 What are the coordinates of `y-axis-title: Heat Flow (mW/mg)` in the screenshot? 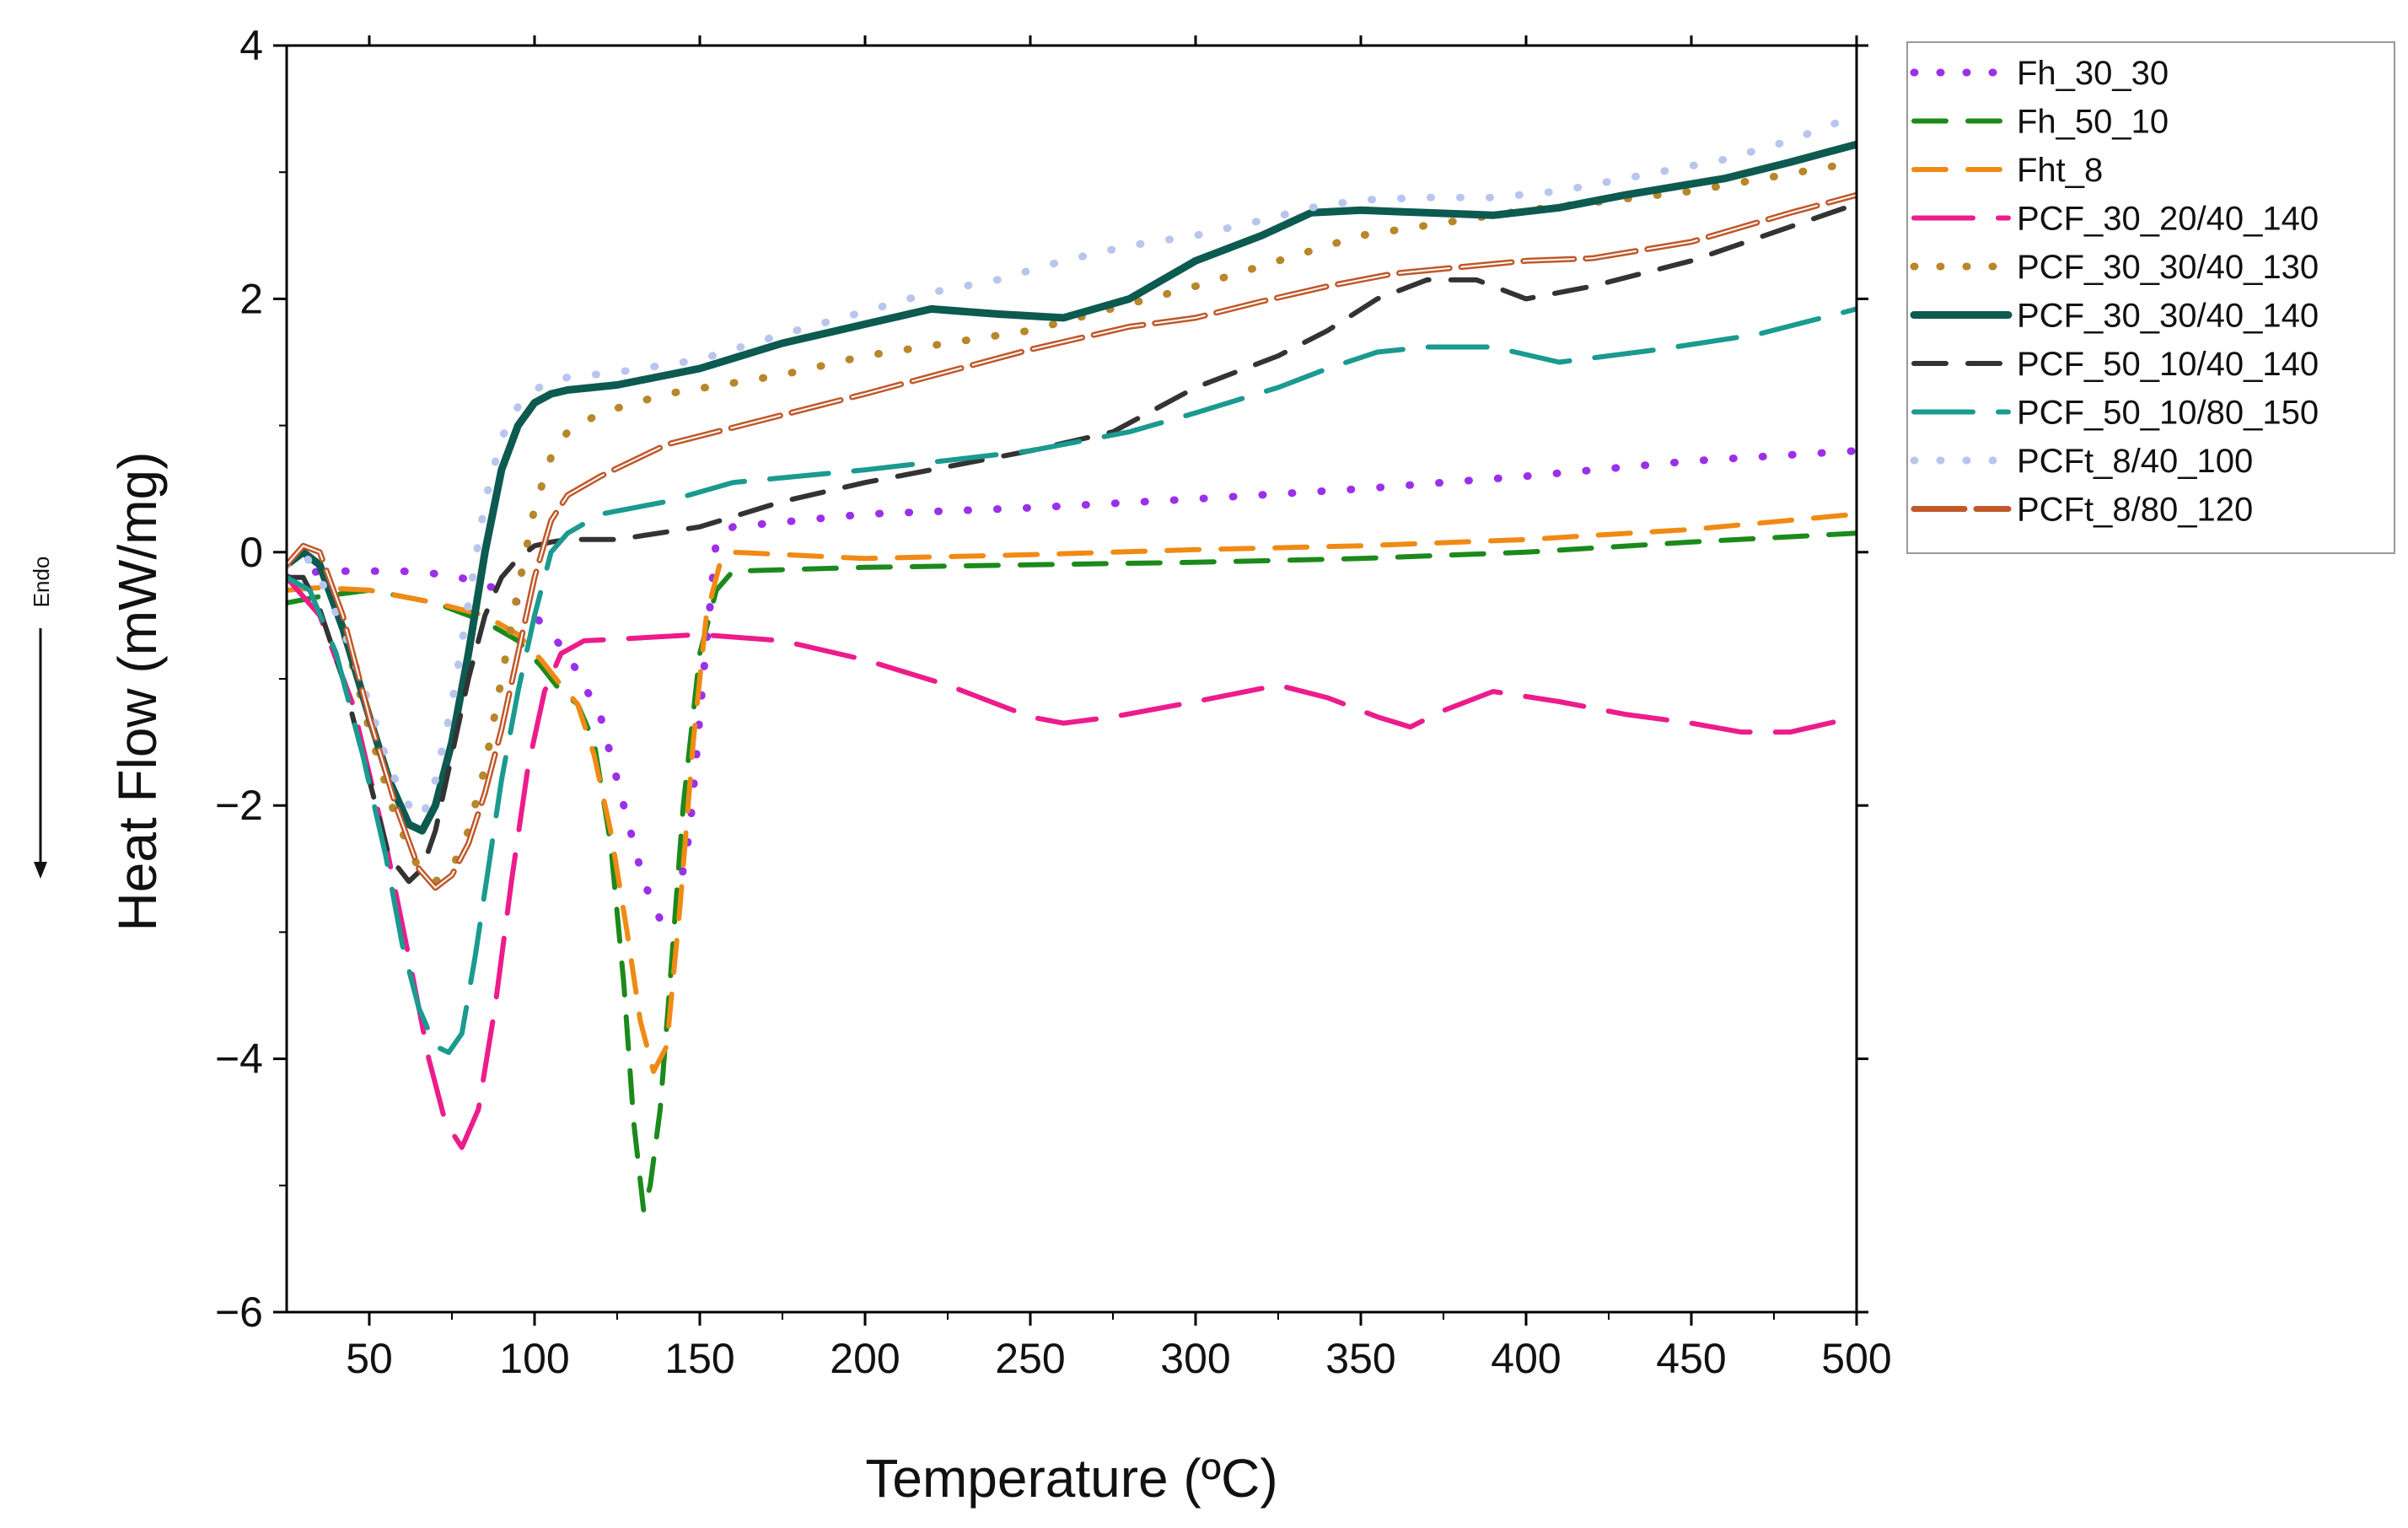 It's located at (137, 692).